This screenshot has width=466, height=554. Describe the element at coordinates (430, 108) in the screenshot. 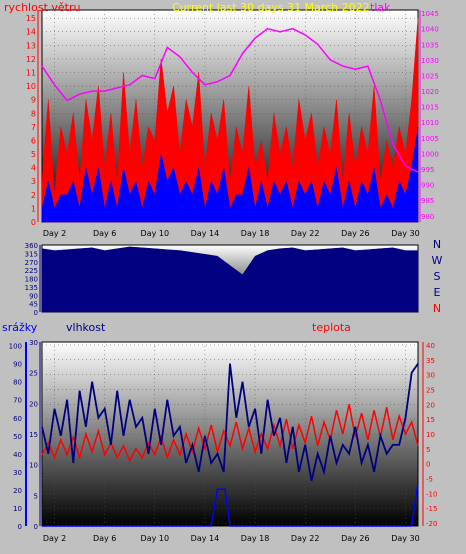

I see `pressure-tick-label: 1015` at that location.